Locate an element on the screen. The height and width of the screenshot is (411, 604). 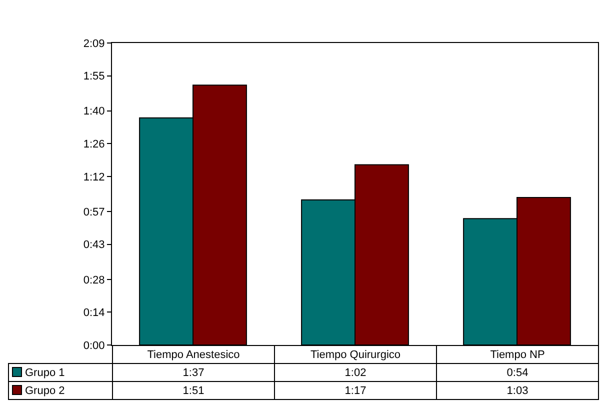
data-label: 0:54 is located at coordinates (517, 373).